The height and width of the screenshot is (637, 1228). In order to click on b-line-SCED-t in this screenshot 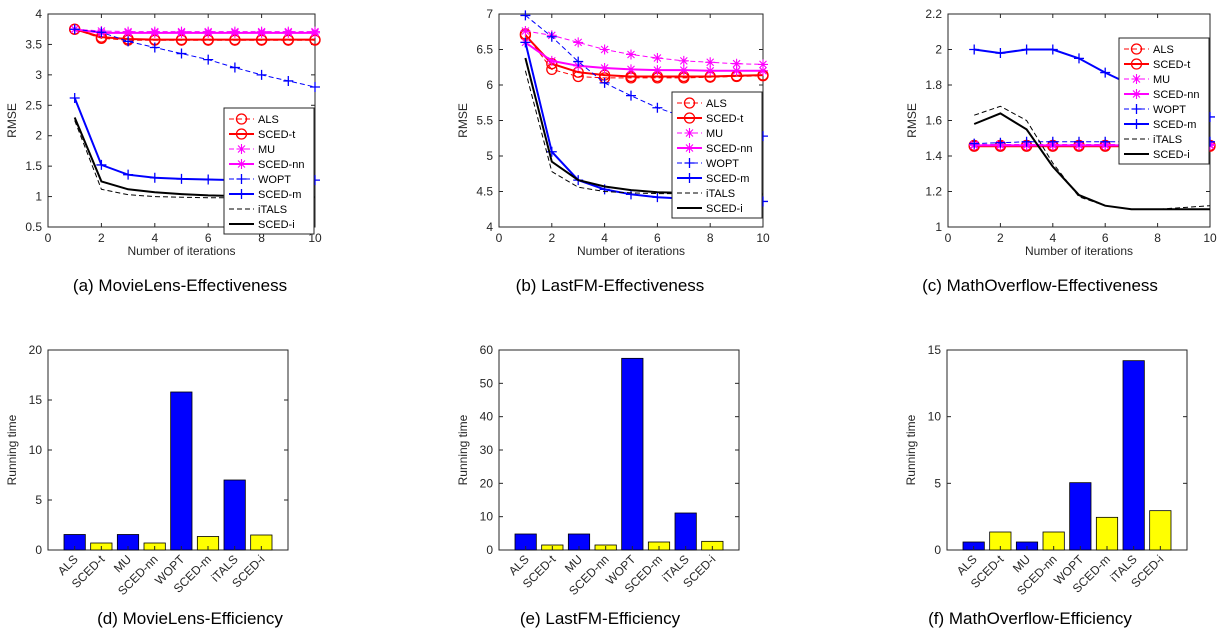, I will do `click(644, 56)`.